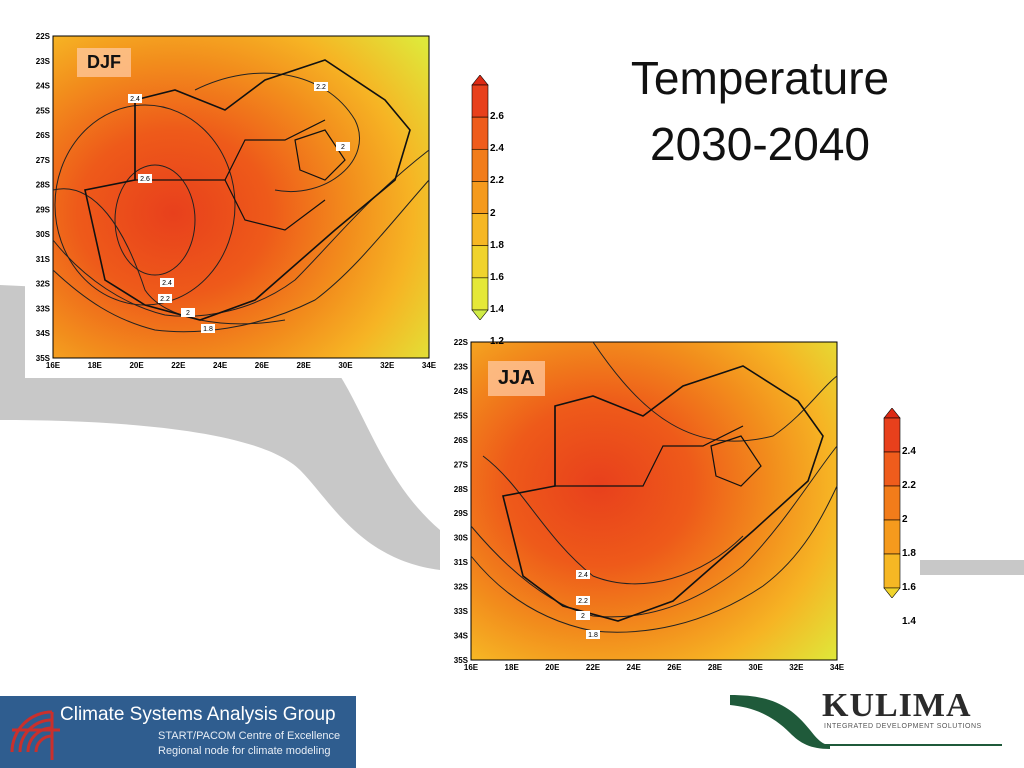  Describe the element at coordinates (35, 735) in the screenshot. I see `csag-emblem-icon` at that location.